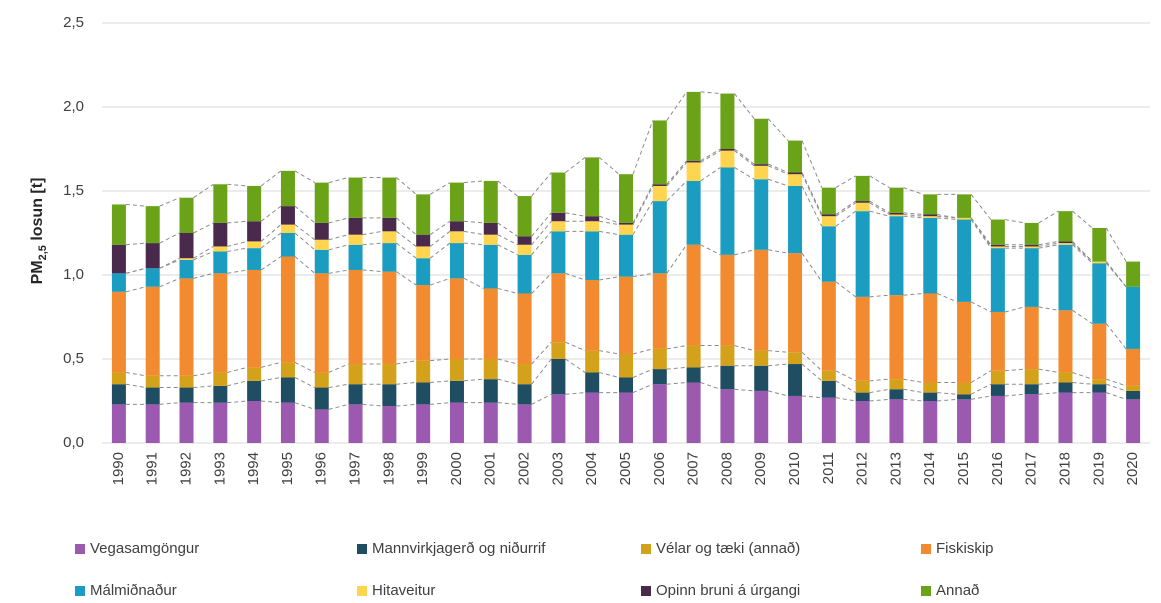  Describe the element at coordinates (490, 468) in the screenshot. I see `x-tick-label: 2001` at that location.